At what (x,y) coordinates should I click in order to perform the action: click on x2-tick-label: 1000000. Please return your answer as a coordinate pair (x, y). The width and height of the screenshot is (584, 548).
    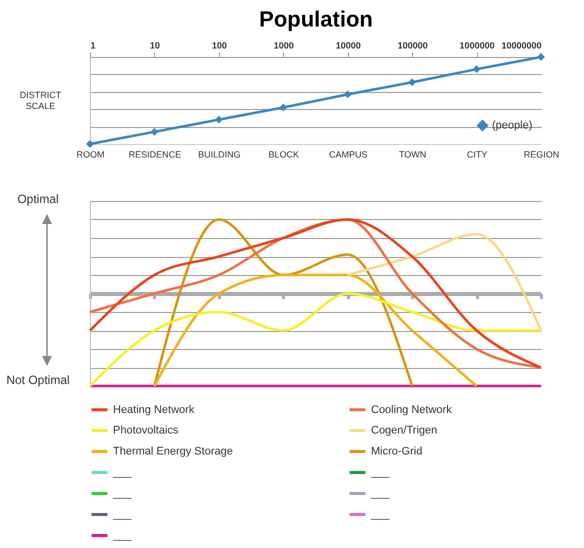
    Looking at the image, I should click on (477, 45).